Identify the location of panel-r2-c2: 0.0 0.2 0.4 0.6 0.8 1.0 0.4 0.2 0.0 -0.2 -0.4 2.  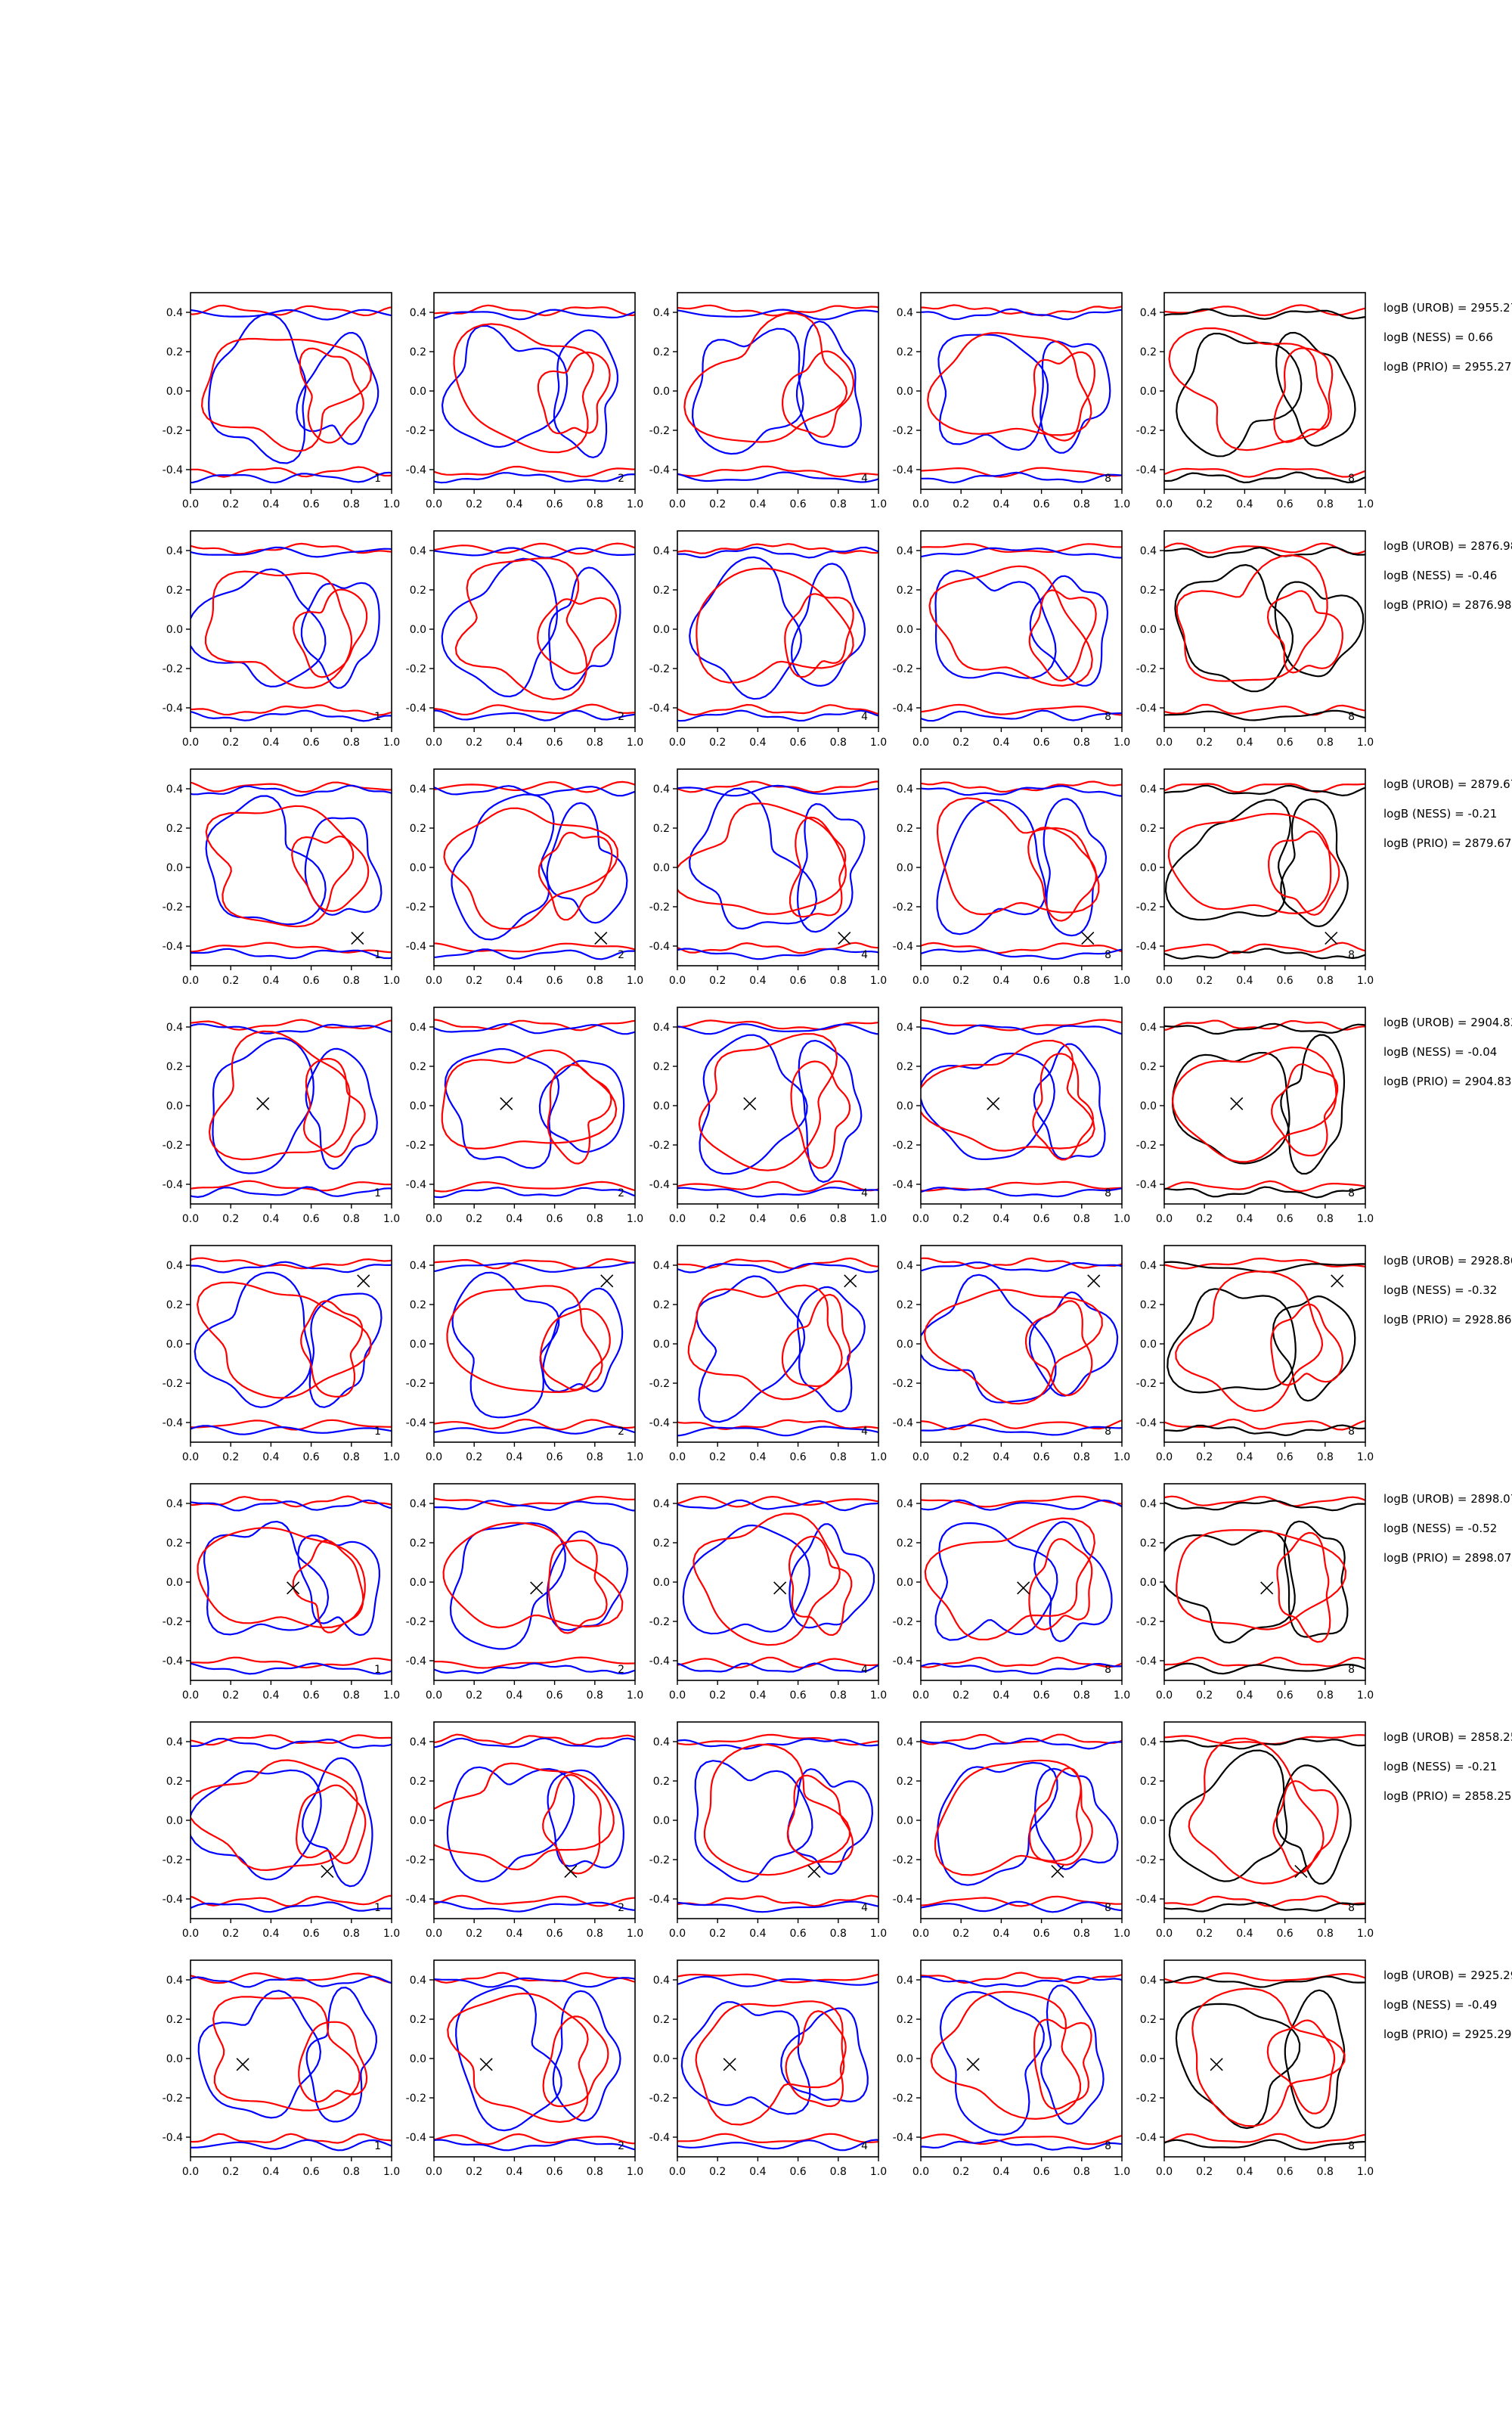
(524, 639).